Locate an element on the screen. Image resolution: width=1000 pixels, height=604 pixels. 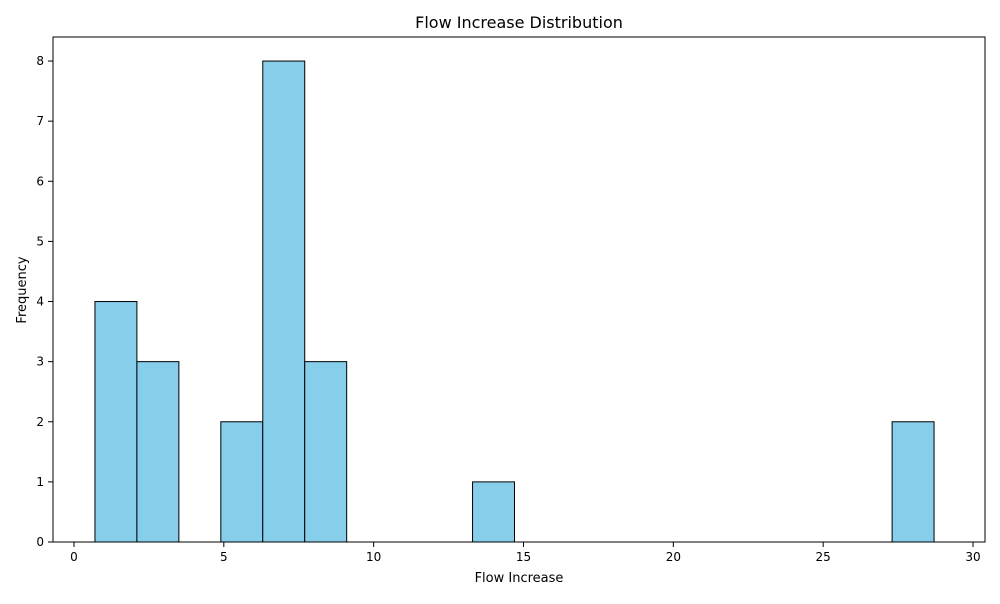
y-tick-label: 2 is located at coordinates (40, 422).